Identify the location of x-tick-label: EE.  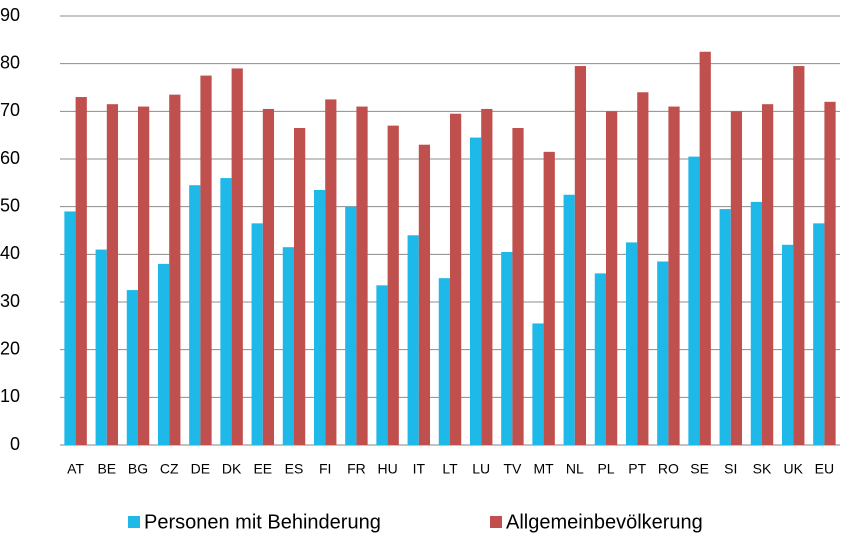
(262, 469).